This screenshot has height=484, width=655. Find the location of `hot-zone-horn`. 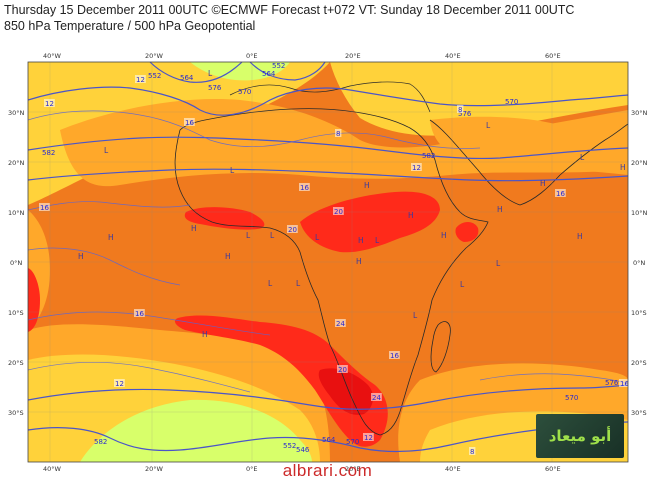

hot-zone-horn is located at coordinates (467, 232).